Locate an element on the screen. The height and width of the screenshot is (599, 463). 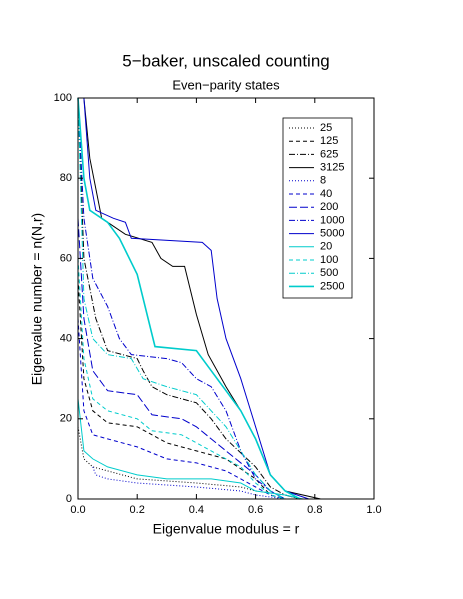
legend-label: 3125 is located at coordinates (332, 168).